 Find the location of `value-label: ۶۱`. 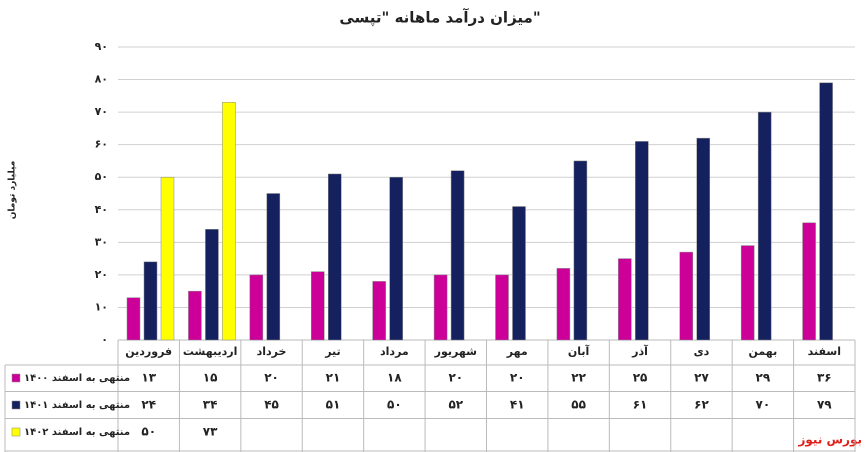

value-label: ۶۱ is located at coordinates (640, 405).